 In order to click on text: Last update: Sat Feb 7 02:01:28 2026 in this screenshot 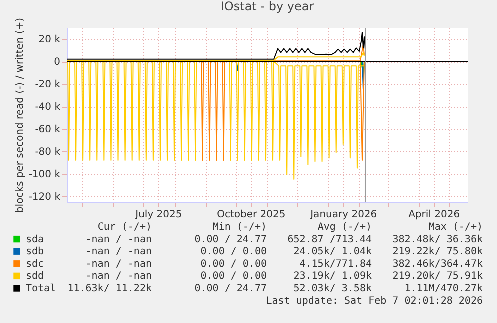, I will do `click(374, 301)`.